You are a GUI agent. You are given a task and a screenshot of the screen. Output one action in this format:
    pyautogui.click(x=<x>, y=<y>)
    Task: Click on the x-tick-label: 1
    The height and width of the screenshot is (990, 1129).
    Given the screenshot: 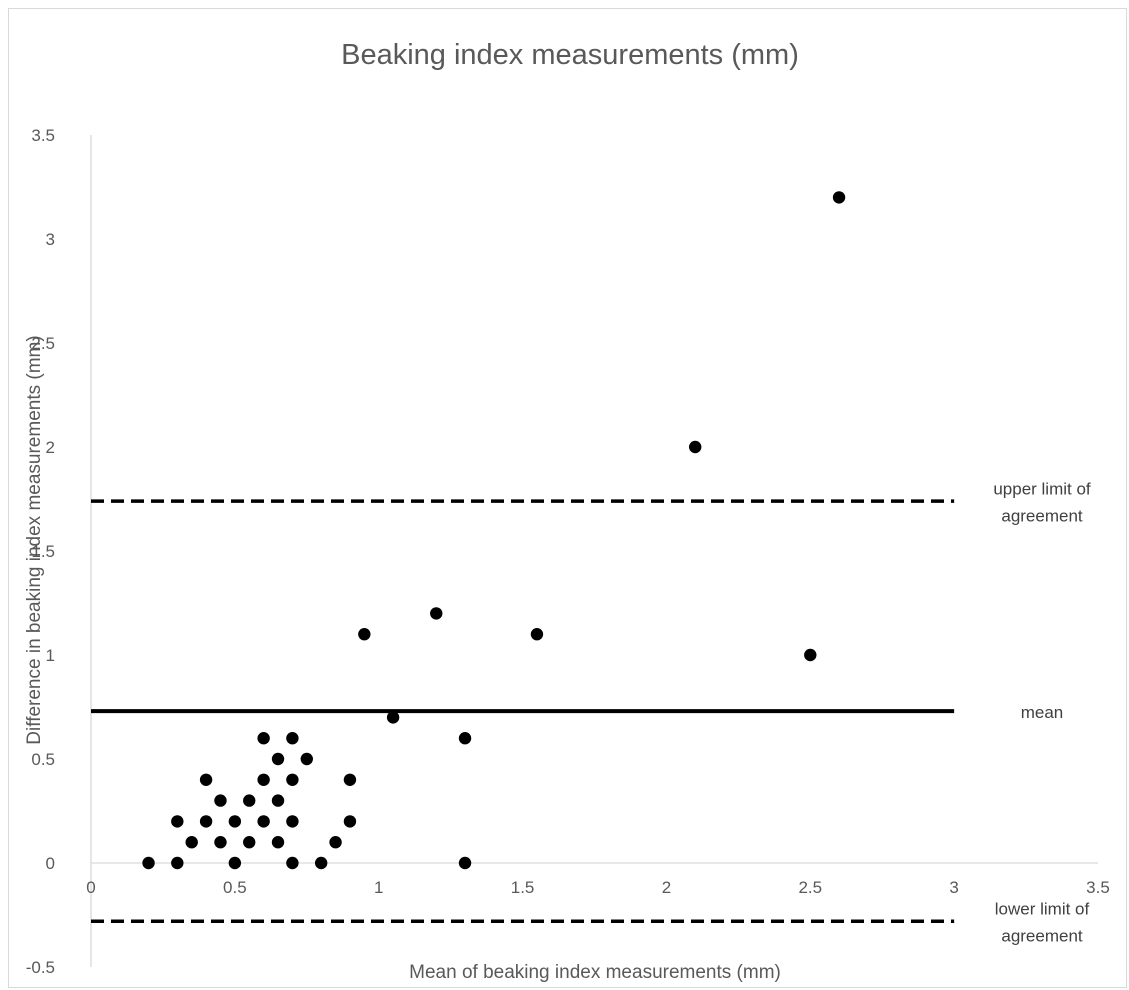 What is the action you would take?
    pyautogui.click(x=378, y=887)
    